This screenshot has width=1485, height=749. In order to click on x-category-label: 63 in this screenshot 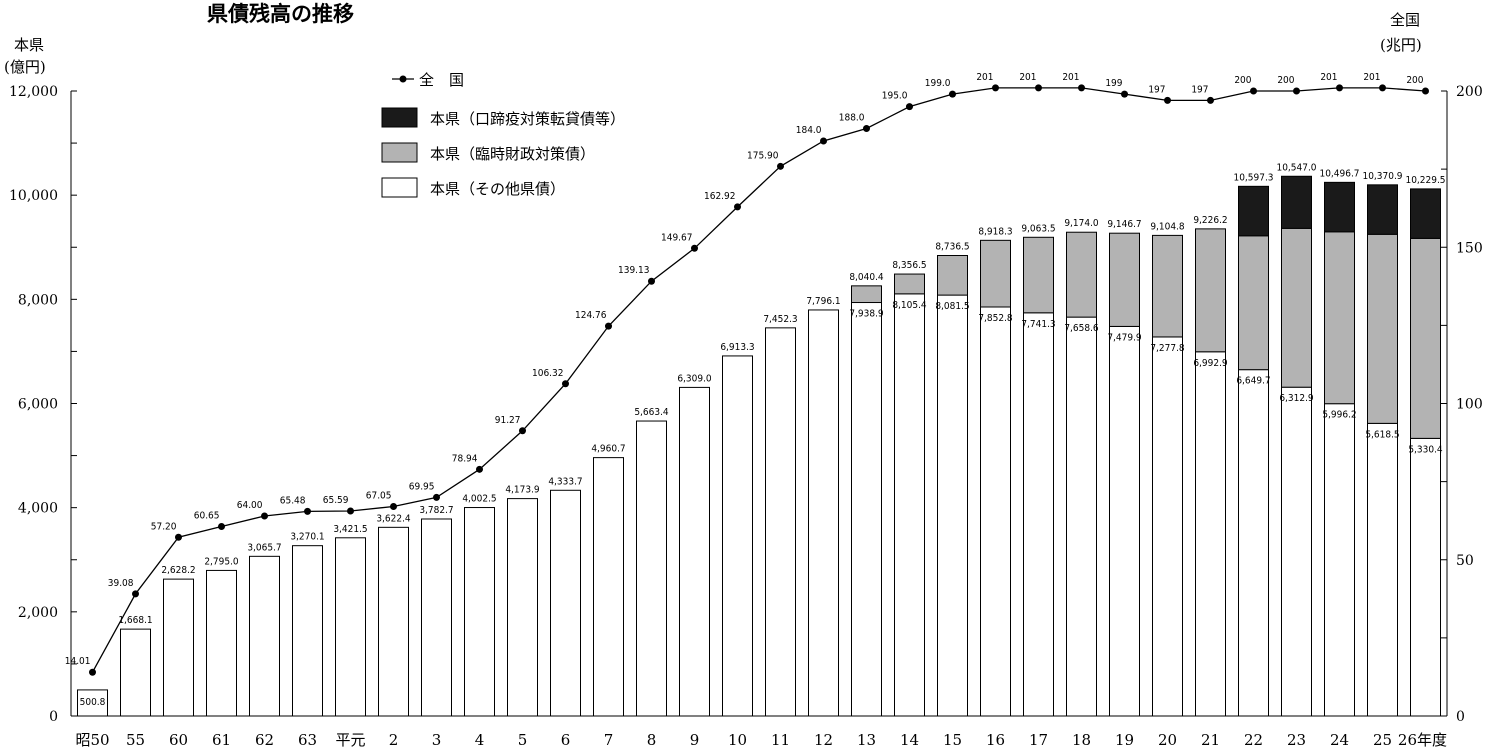, I will do `click(307, 740)`.